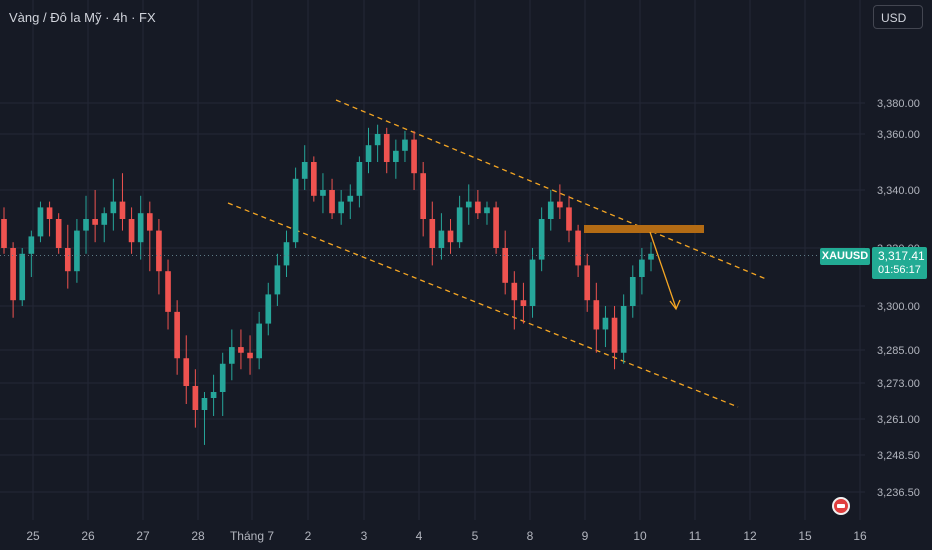  Describe the element at coordinates (530, 536) in the screenshot. I see `date-tick-label: 8` at that location.